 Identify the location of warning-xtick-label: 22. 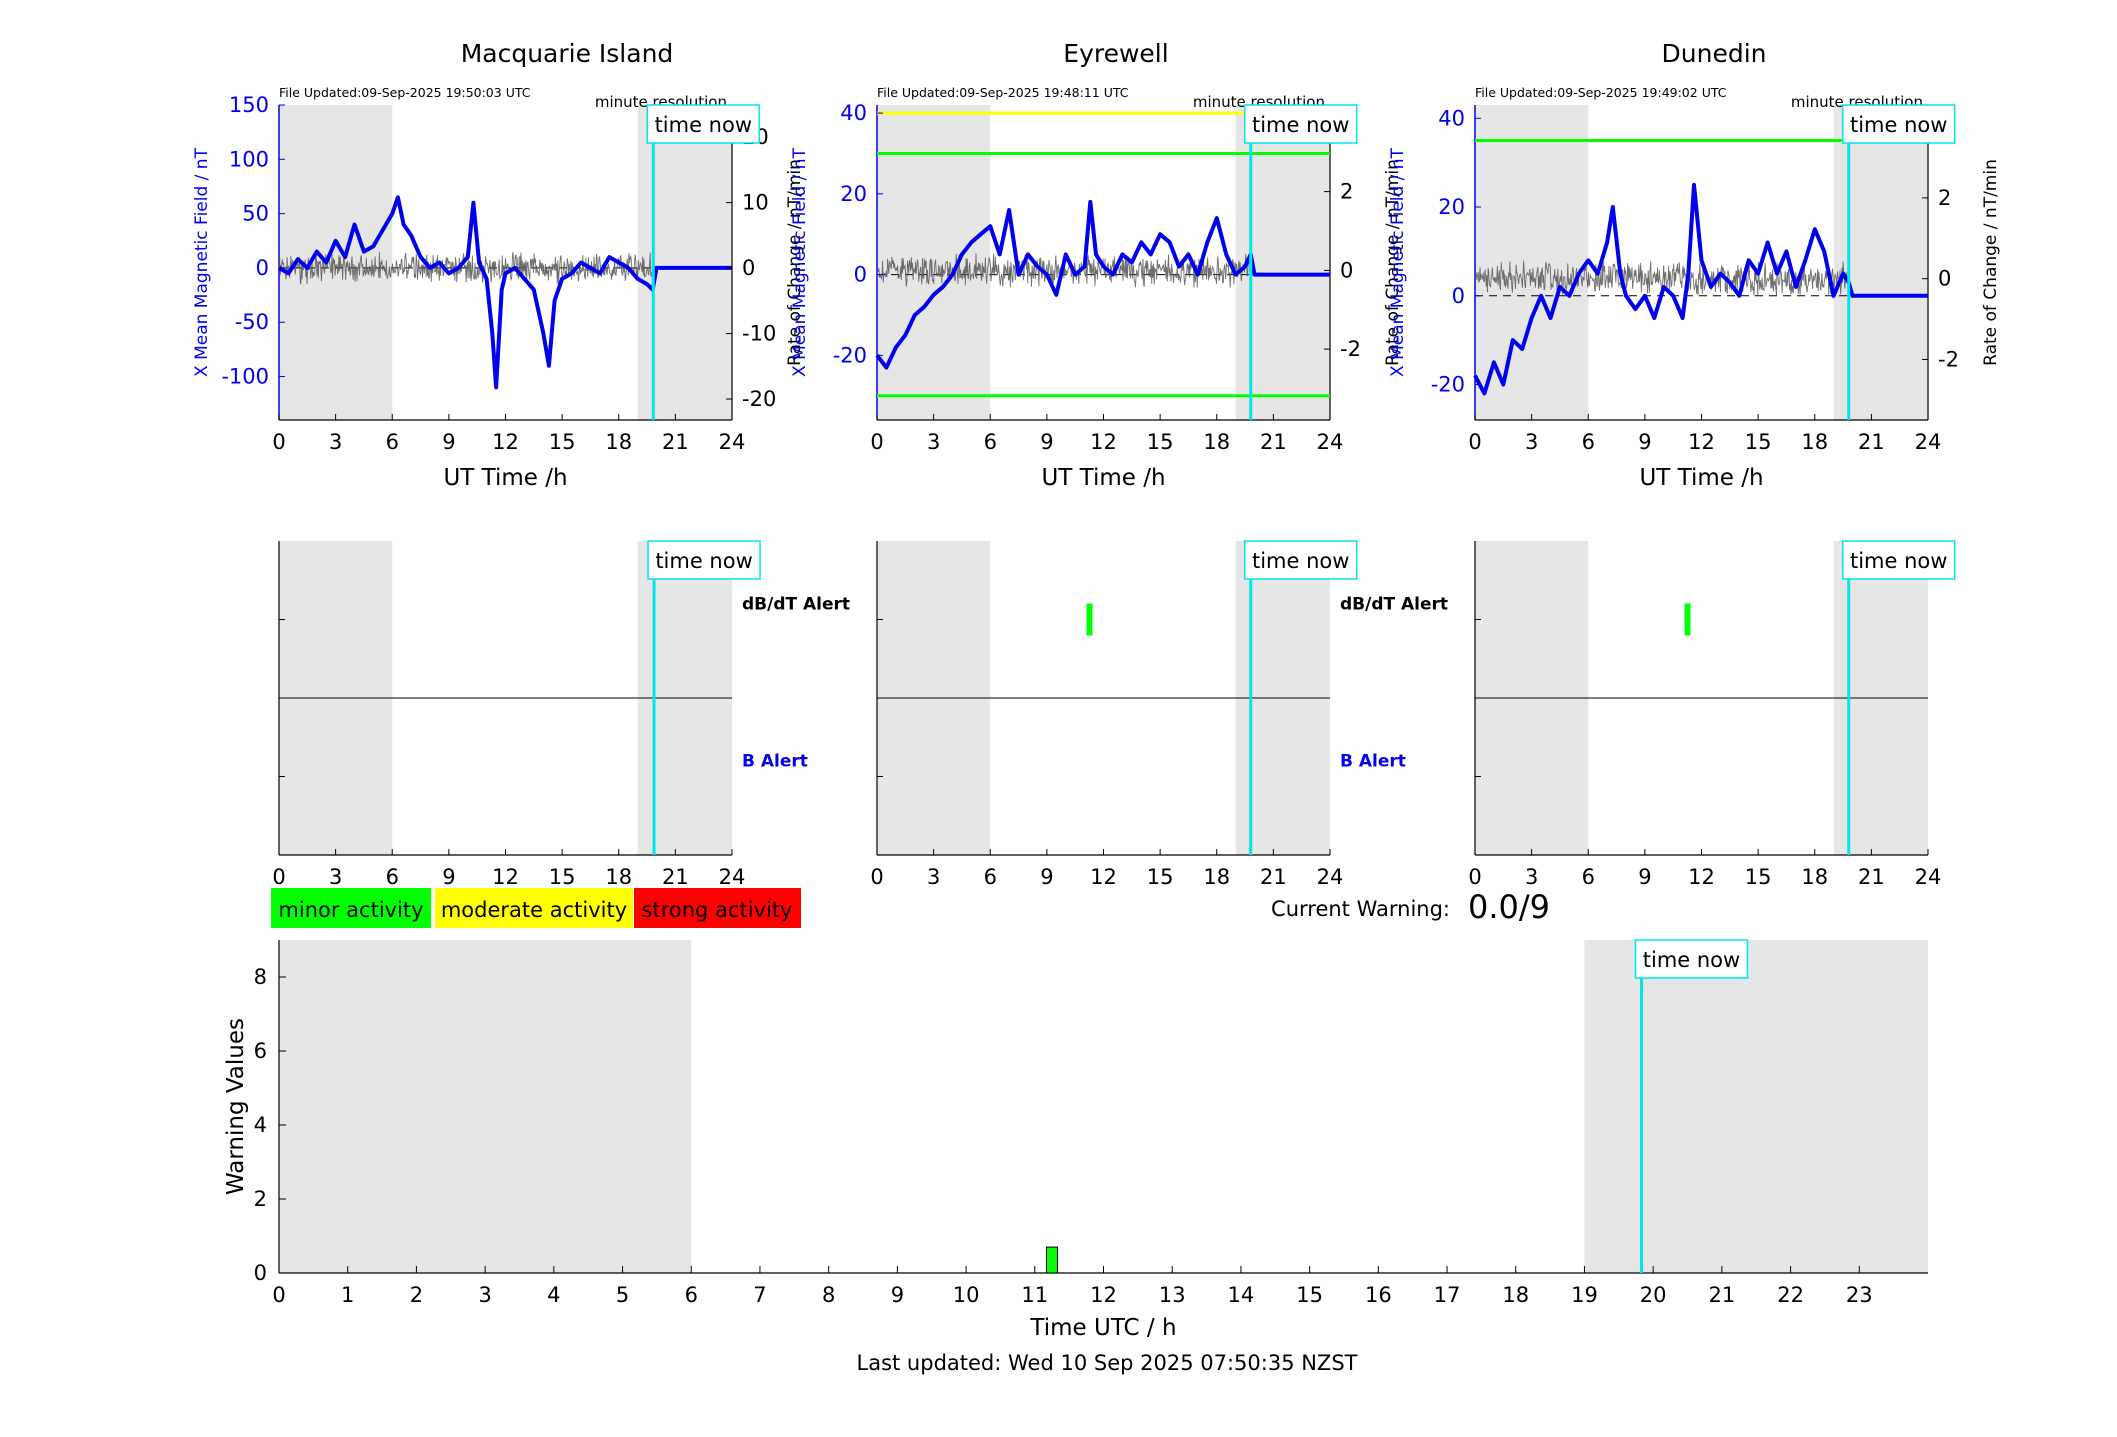
(1790, 1295).